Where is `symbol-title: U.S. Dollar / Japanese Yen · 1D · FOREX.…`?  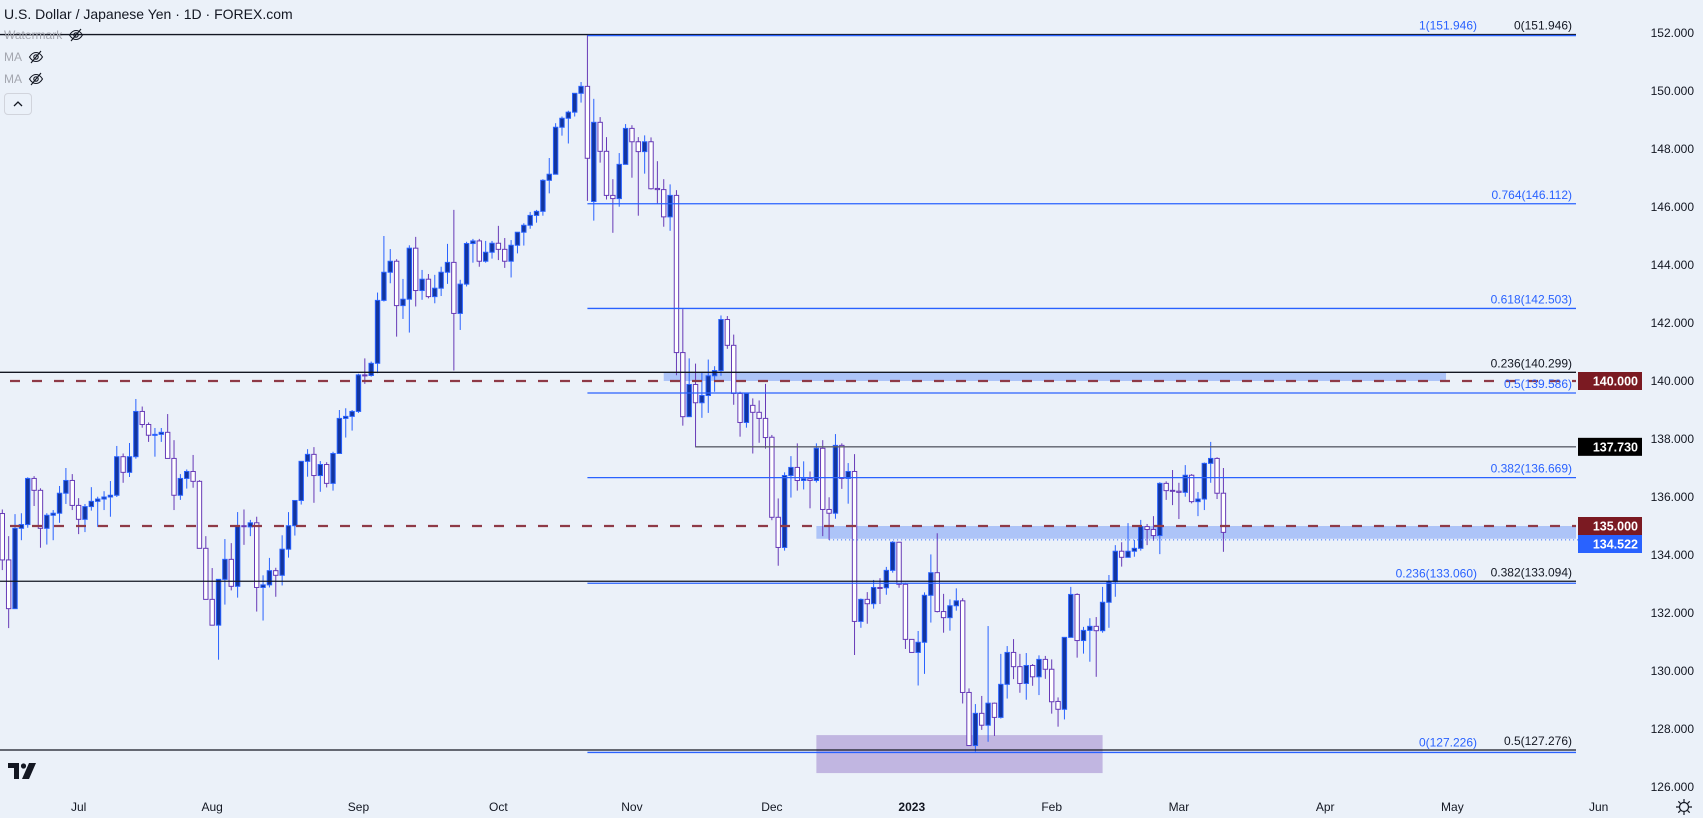
symbol-title: U.S. Dollar / Japanese Yen · 1D · FOREX.… is located at coordinates (148, 14).